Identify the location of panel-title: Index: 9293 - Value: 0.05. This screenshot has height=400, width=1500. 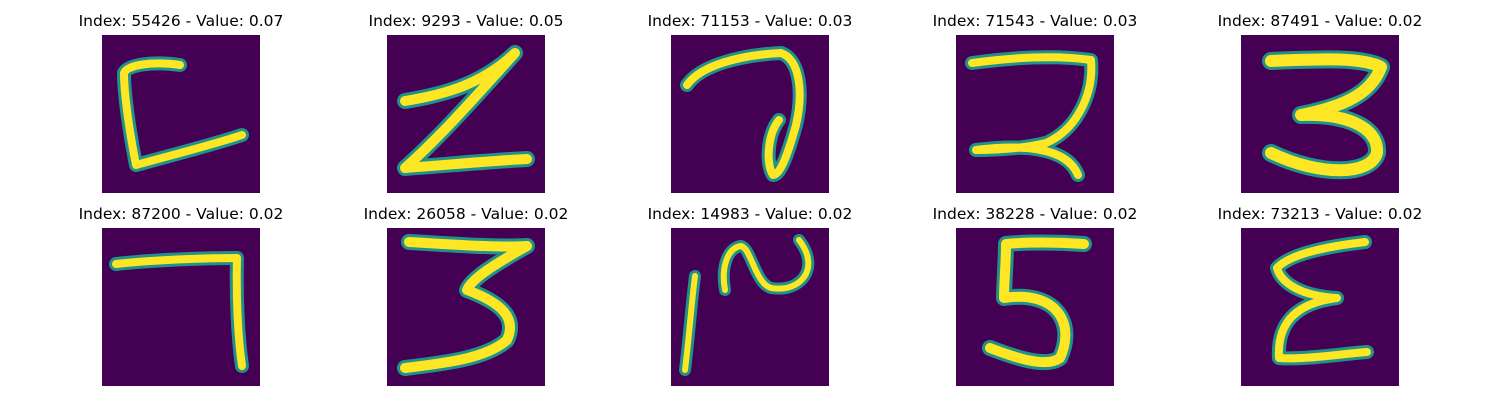
(466, 21).